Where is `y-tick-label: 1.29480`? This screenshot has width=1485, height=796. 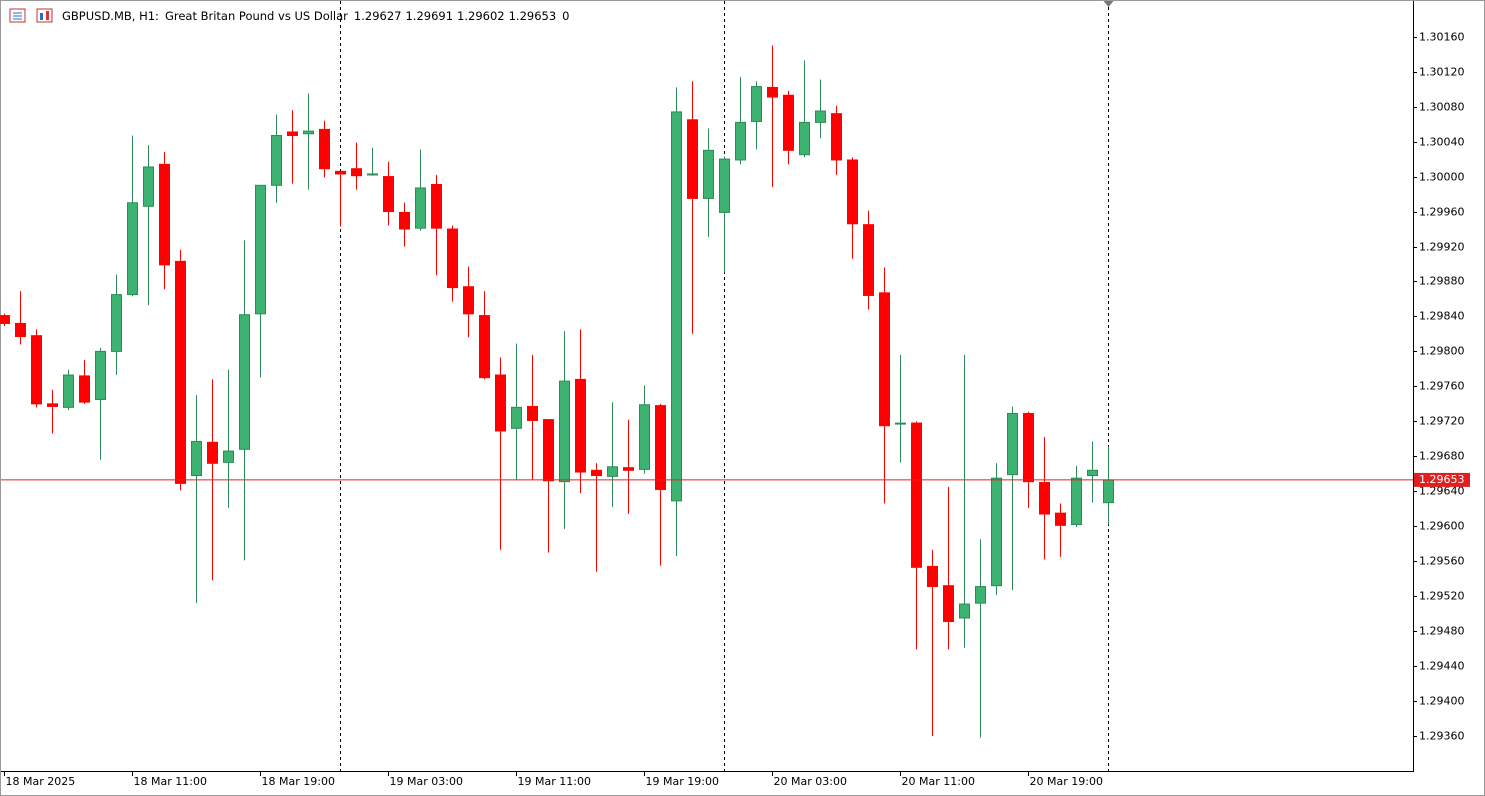
y-tick-label: 1.29480 is located at coordinates (1442, 631).